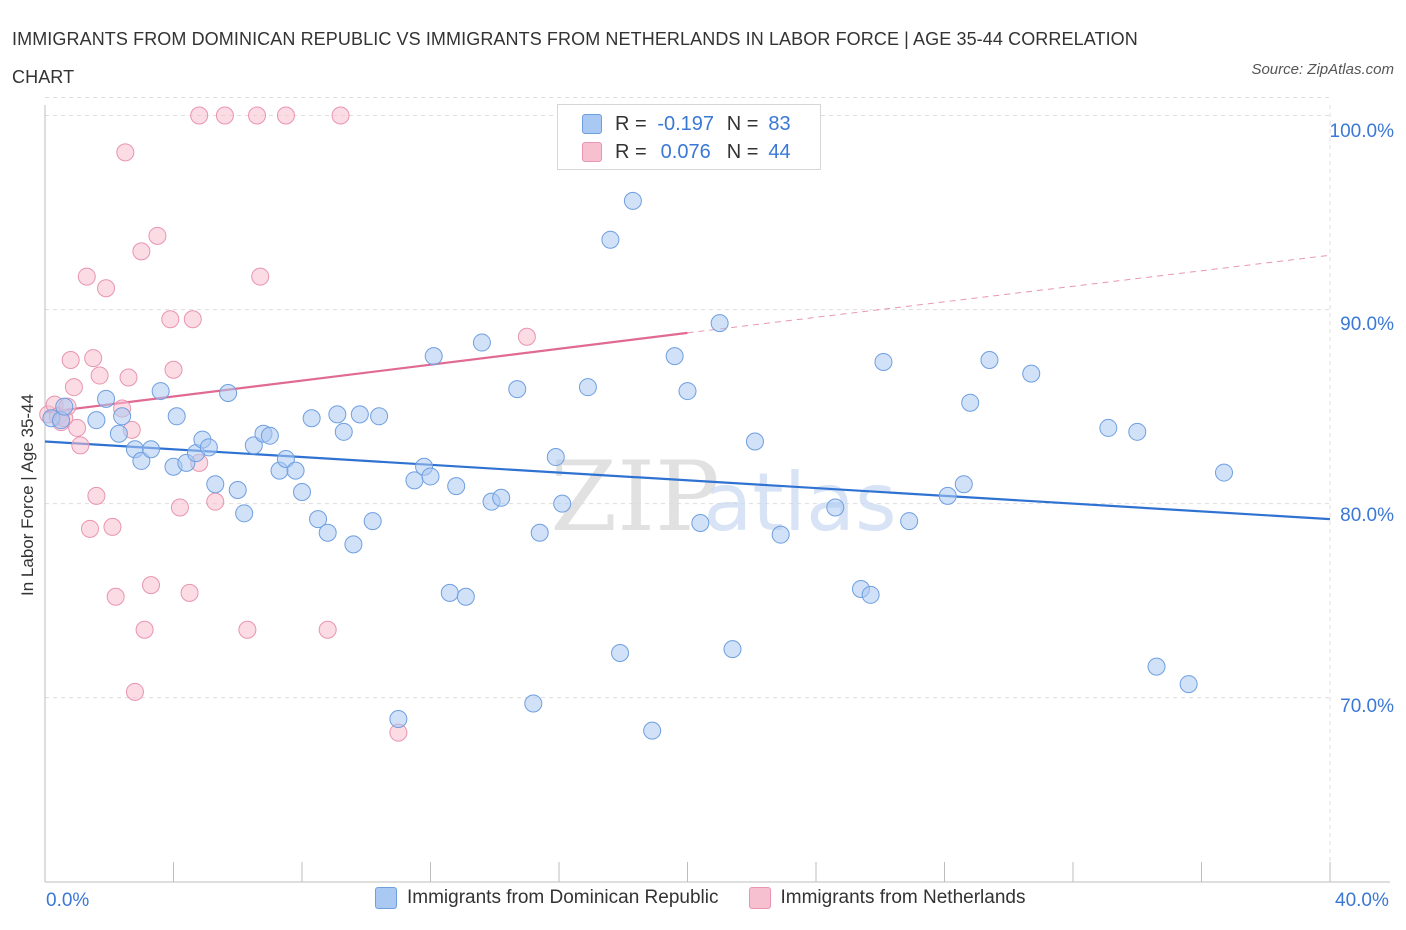 Image resolution: width=1406 pixels, height=930 pixels. I want to click on legend-row-dominican: R = -0.197 N = 83, so click(686, 124).